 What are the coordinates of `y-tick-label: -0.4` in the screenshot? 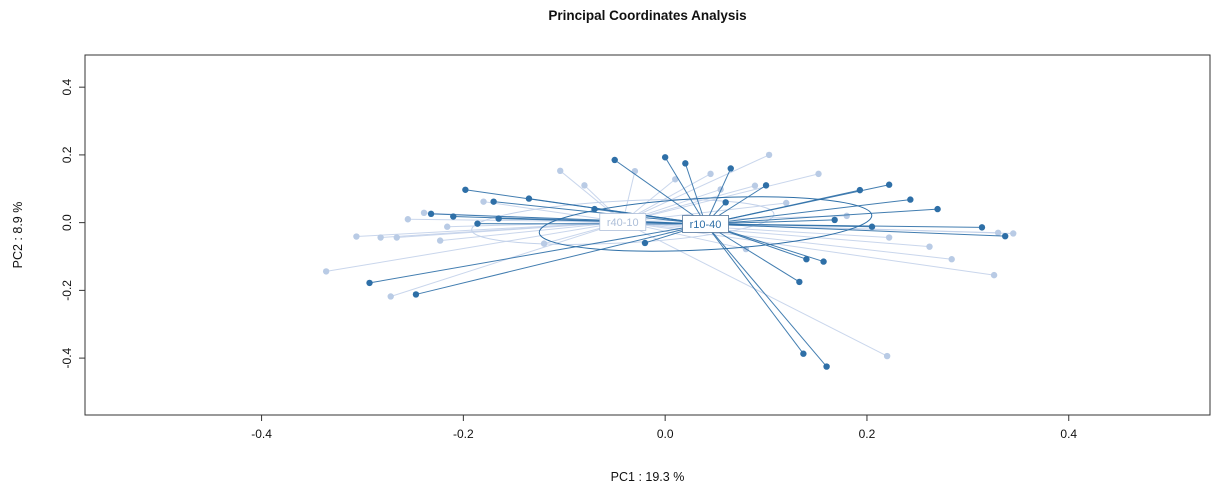 It's located at (67, 357).